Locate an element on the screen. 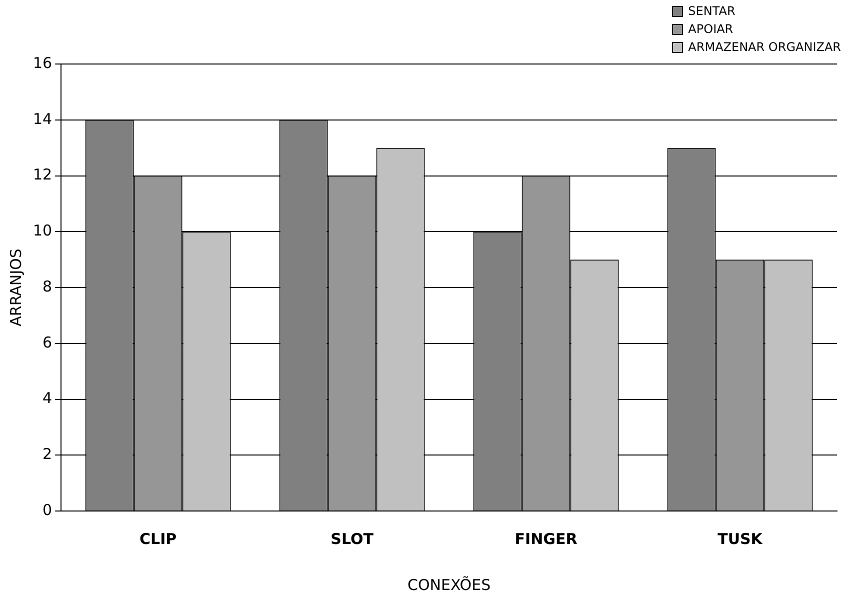 The height and width of the screenshot is (603, 849). y-tick-label: 8 is located at coordinates (47, 286).